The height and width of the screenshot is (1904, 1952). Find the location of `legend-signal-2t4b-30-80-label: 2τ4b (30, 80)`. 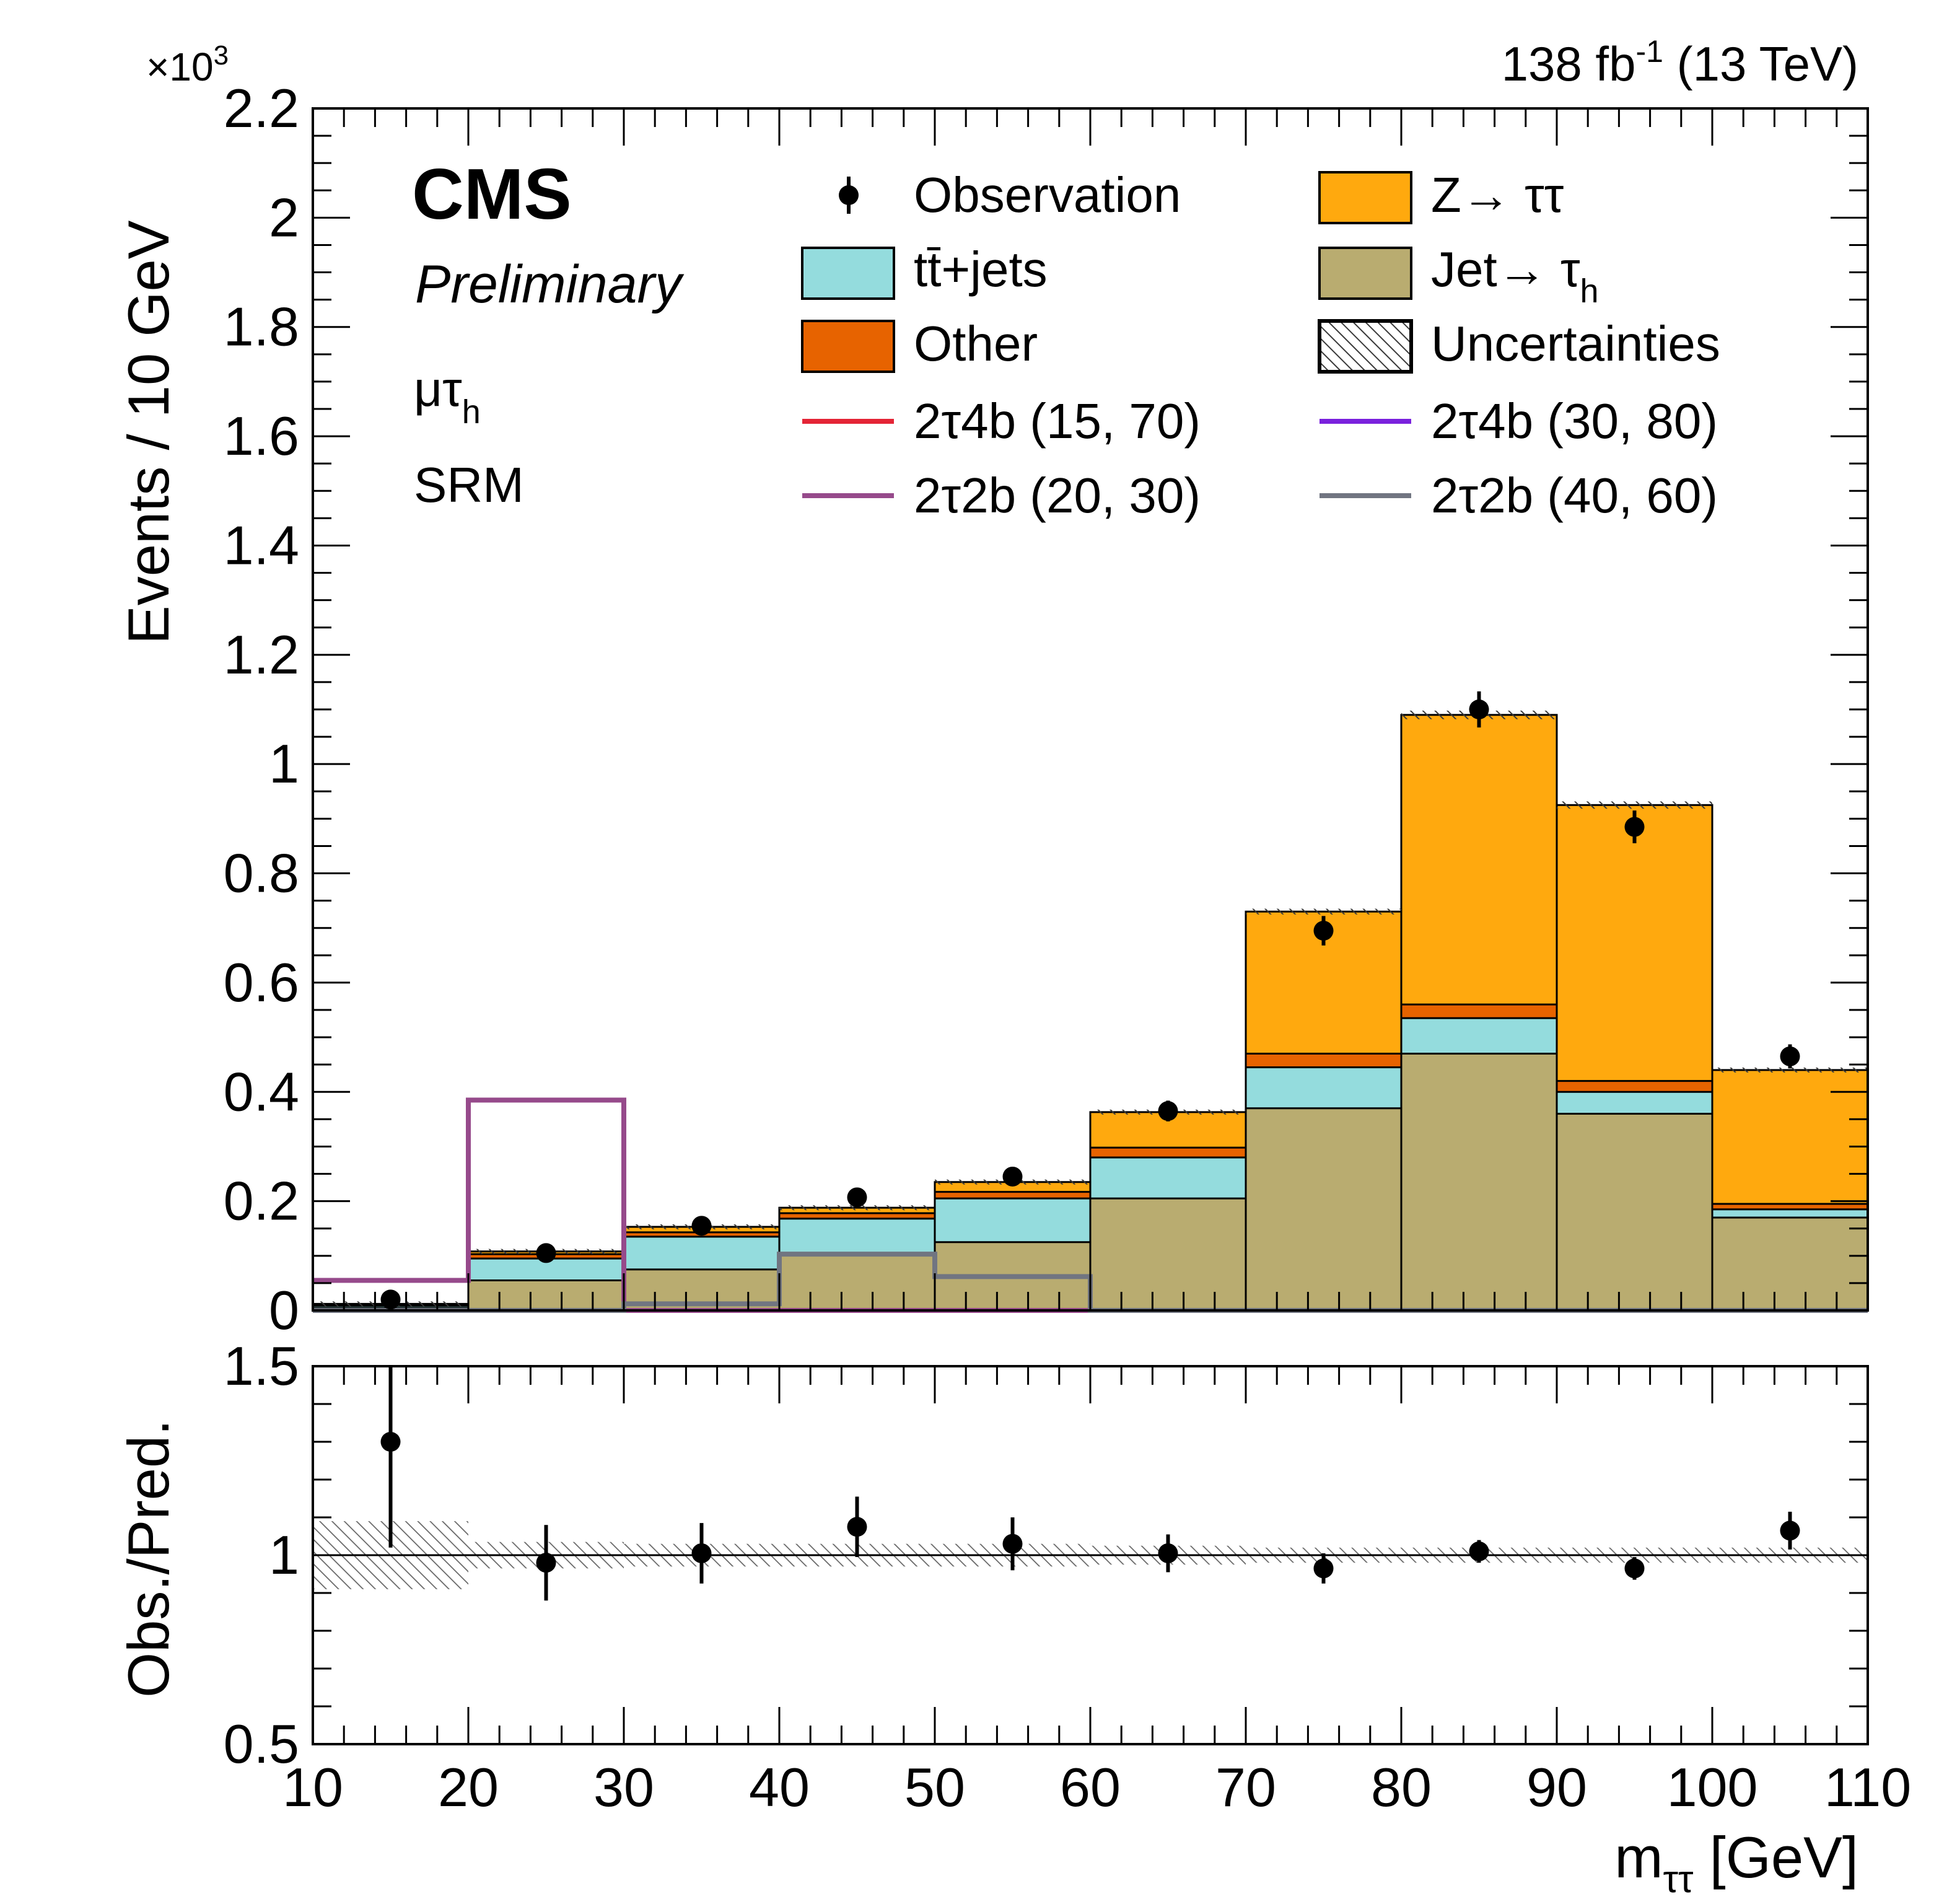

legend-signal-2t4b-30-80-label: 2τ4b (30, 80) is located at coordinates (1574, 421).